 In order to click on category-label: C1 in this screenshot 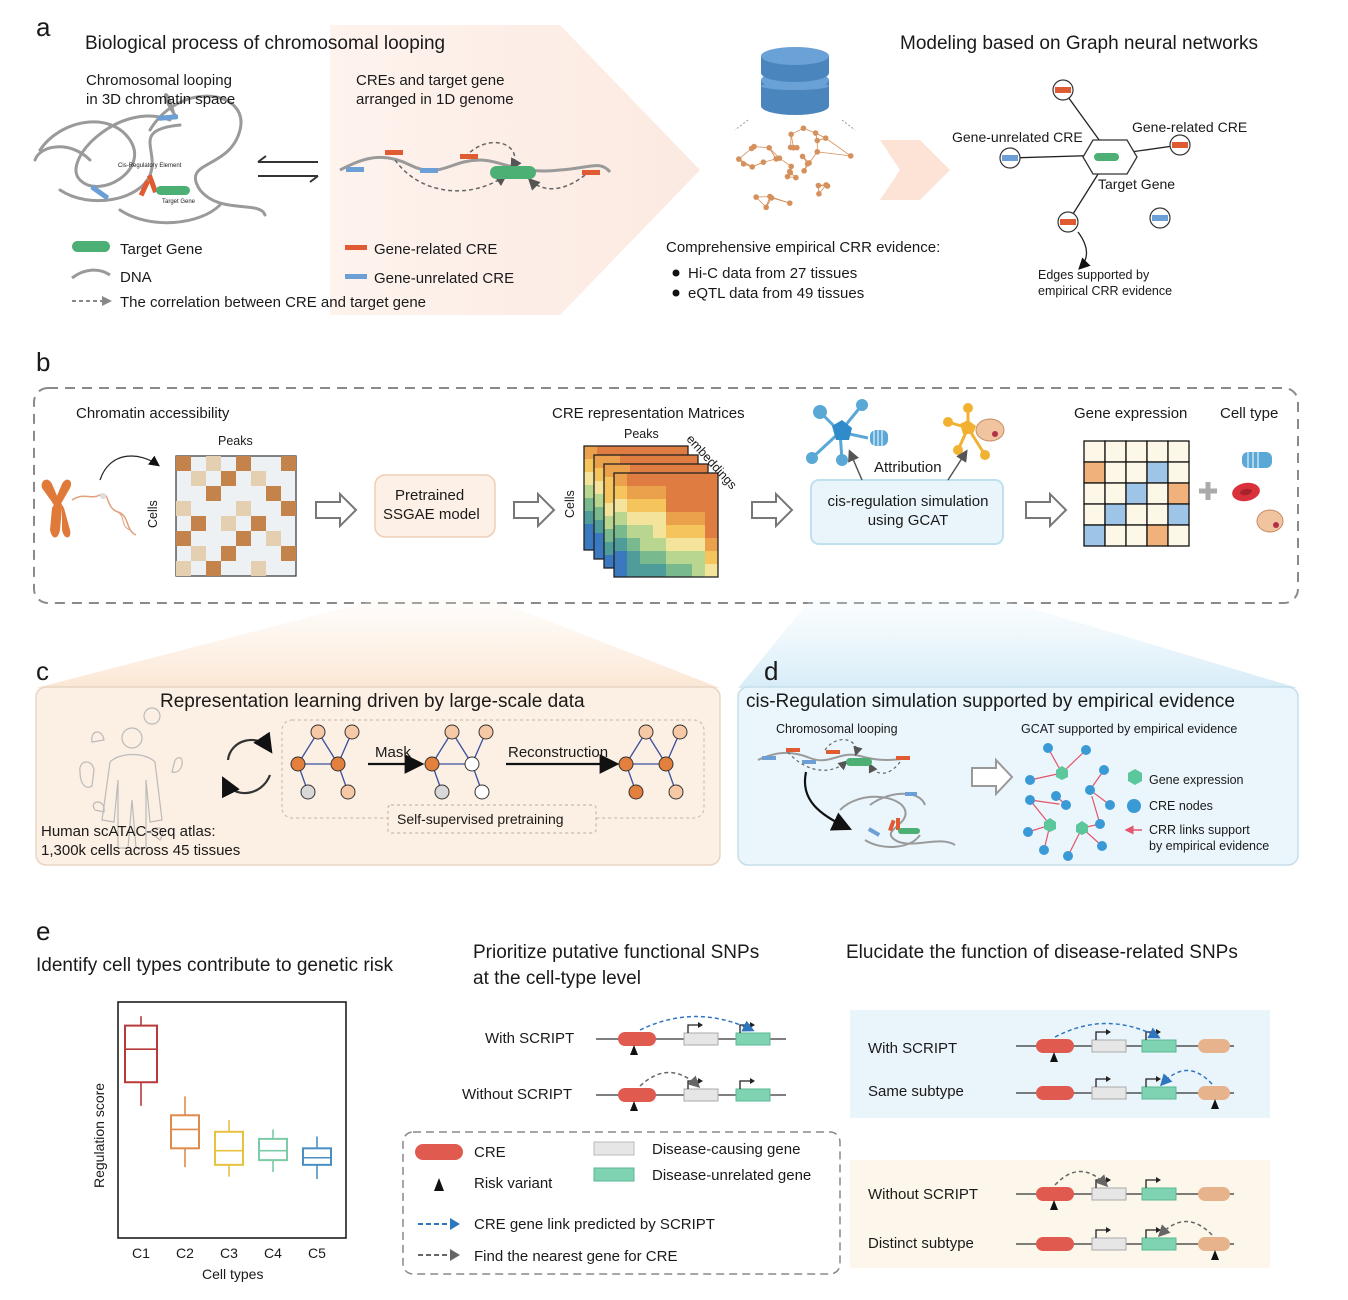, I will do `click(141, 1253)`.